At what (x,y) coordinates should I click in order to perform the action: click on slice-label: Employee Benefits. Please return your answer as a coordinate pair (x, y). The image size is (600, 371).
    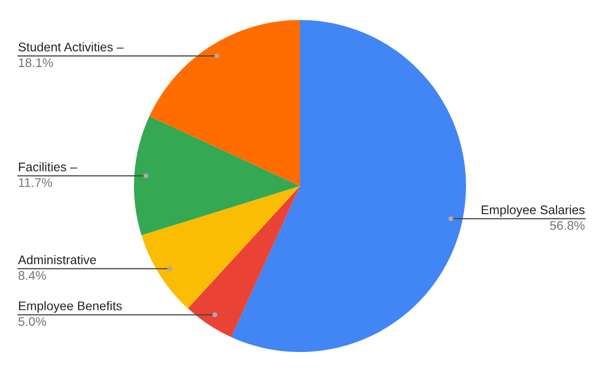
    Looking at the image, I should click on (70, 307).